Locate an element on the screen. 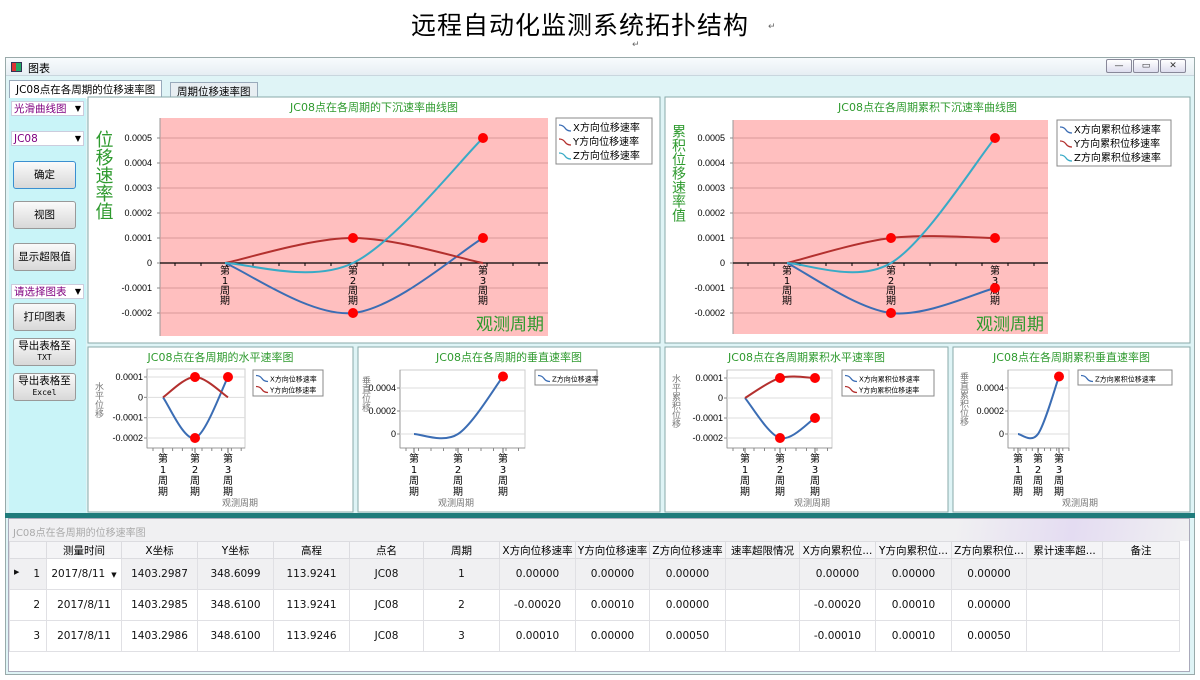 The height and width of the screenshot is (680, 1200). splitter is located at coordinates (600, 515).